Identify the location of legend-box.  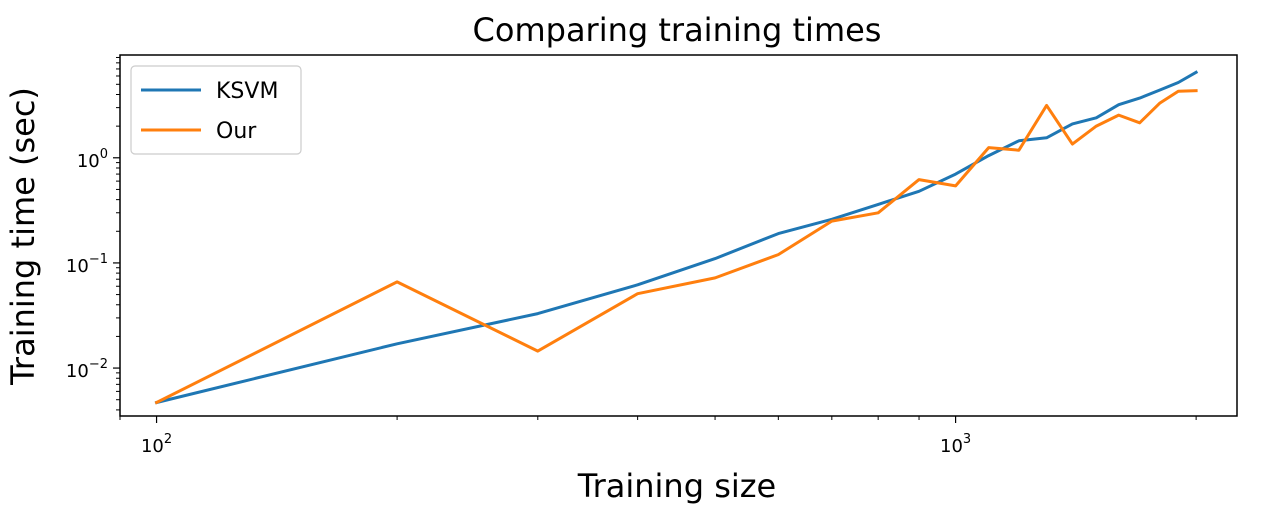
(216, 110).